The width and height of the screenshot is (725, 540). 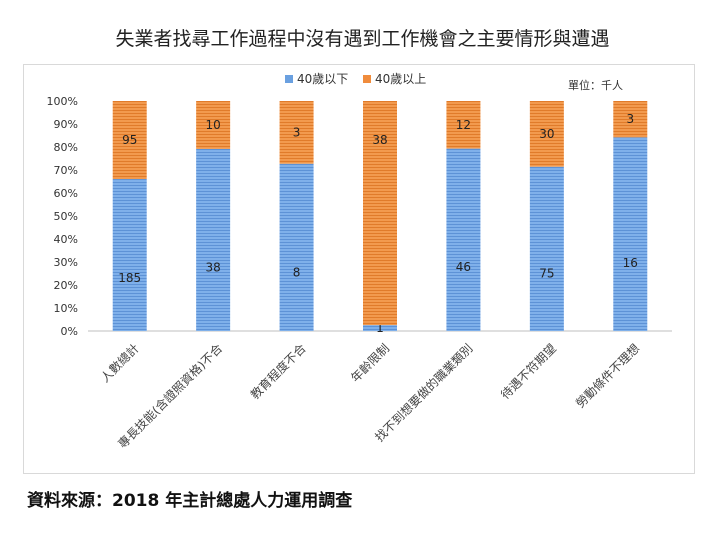 What do you see at coordinates (66, 193) in the screenshot?
I see `y-tick-label: 60%` at bounding box center [66, 193].